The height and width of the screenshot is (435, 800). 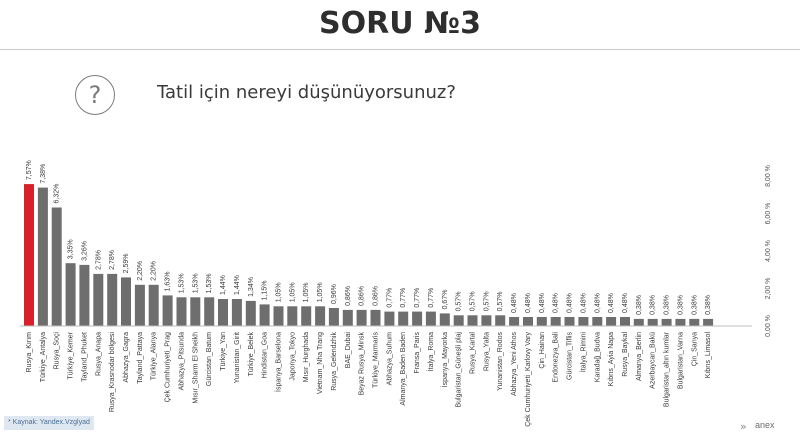 I want to click on y-tick-label: 0,00 %, so click(x=768, y=326).